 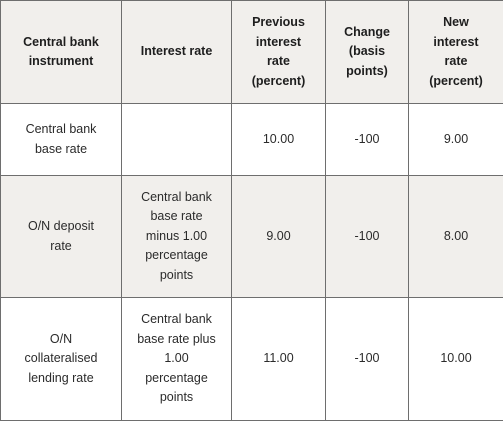 I want to click on header-interest-rate: Interest rate, so click(x=177, y=52).